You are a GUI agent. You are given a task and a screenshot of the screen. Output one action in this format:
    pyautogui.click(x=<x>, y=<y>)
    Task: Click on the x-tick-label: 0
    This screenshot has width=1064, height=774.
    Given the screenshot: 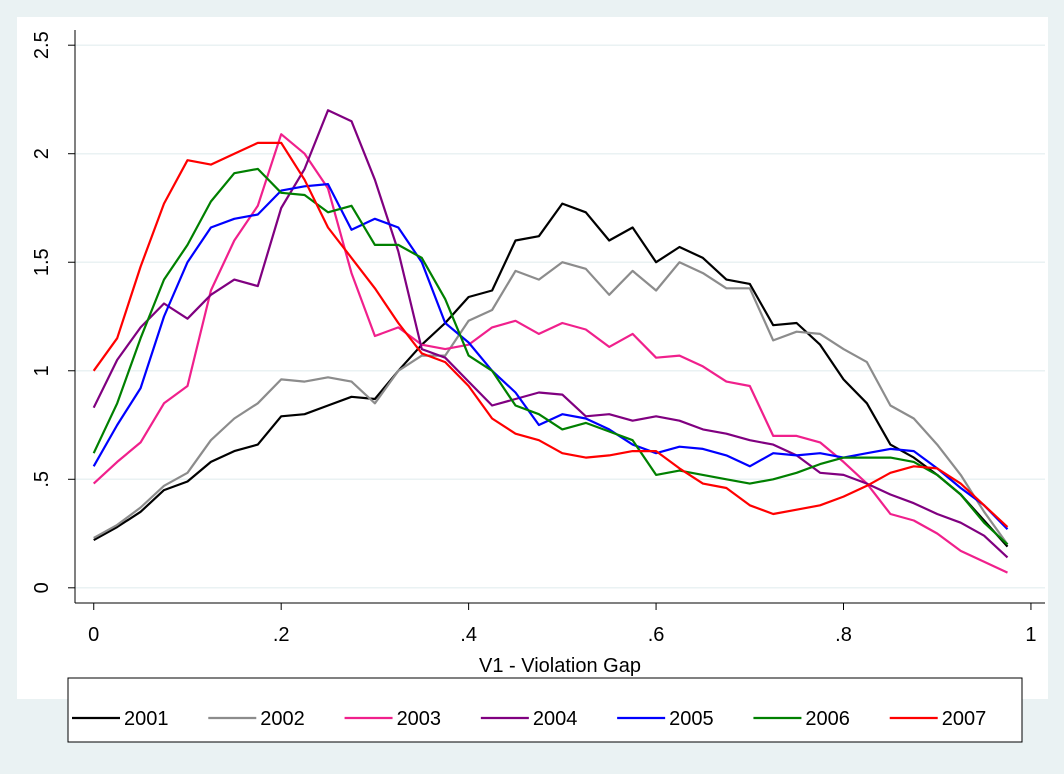 What is the action you would take?
    pyautogui.click(x=93, y=635)
    